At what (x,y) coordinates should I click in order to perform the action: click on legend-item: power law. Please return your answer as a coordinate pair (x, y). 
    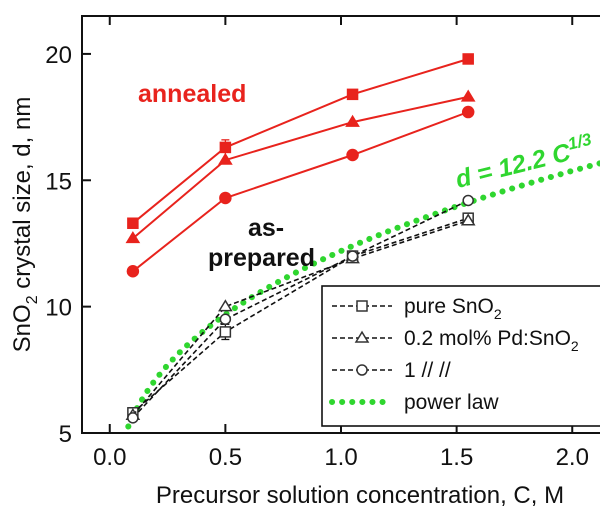
    Looking at the image, I should click on (414, 402).